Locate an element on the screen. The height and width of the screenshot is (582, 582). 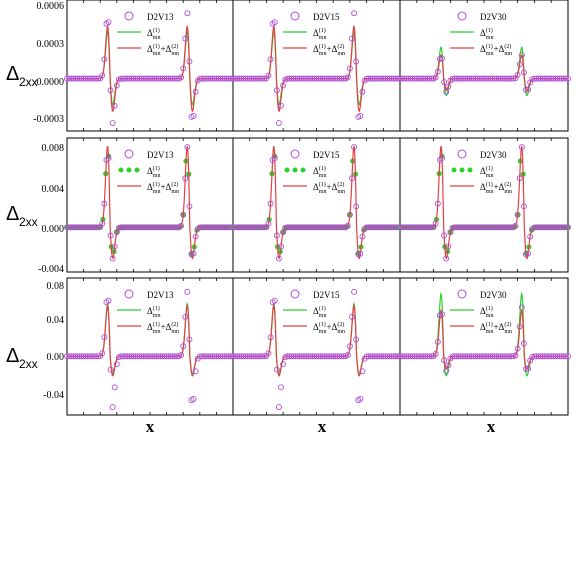
panel-3-D2V15: D2V15 Δ(1) mn Δ(1) mn+Δ(2) mn is located at coordinates (316, 346).